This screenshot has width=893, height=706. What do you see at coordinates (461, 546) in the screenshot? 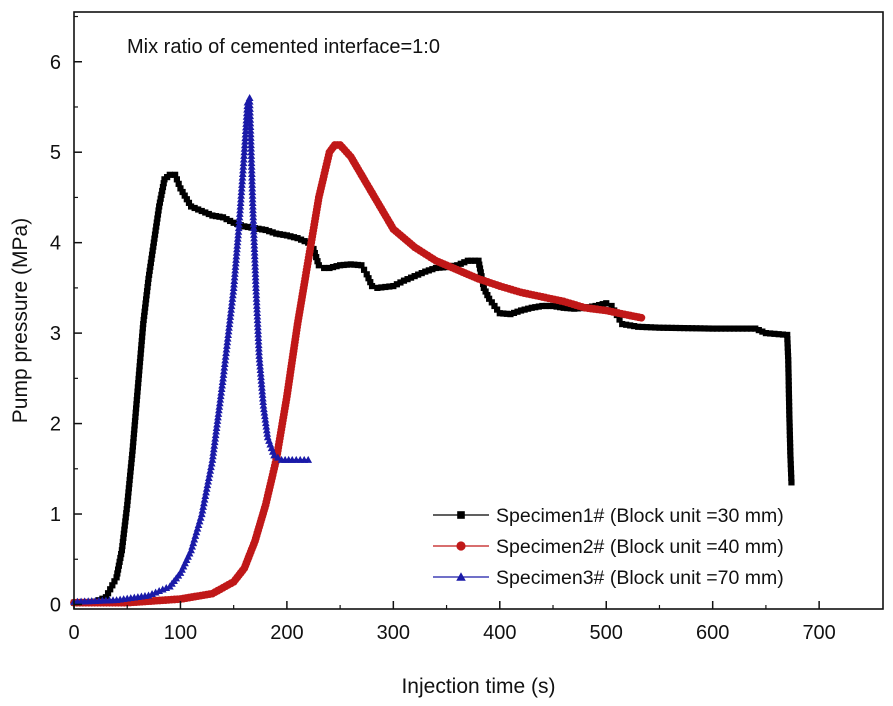
I see `data-point-circle` at bounding box center [461, 546].